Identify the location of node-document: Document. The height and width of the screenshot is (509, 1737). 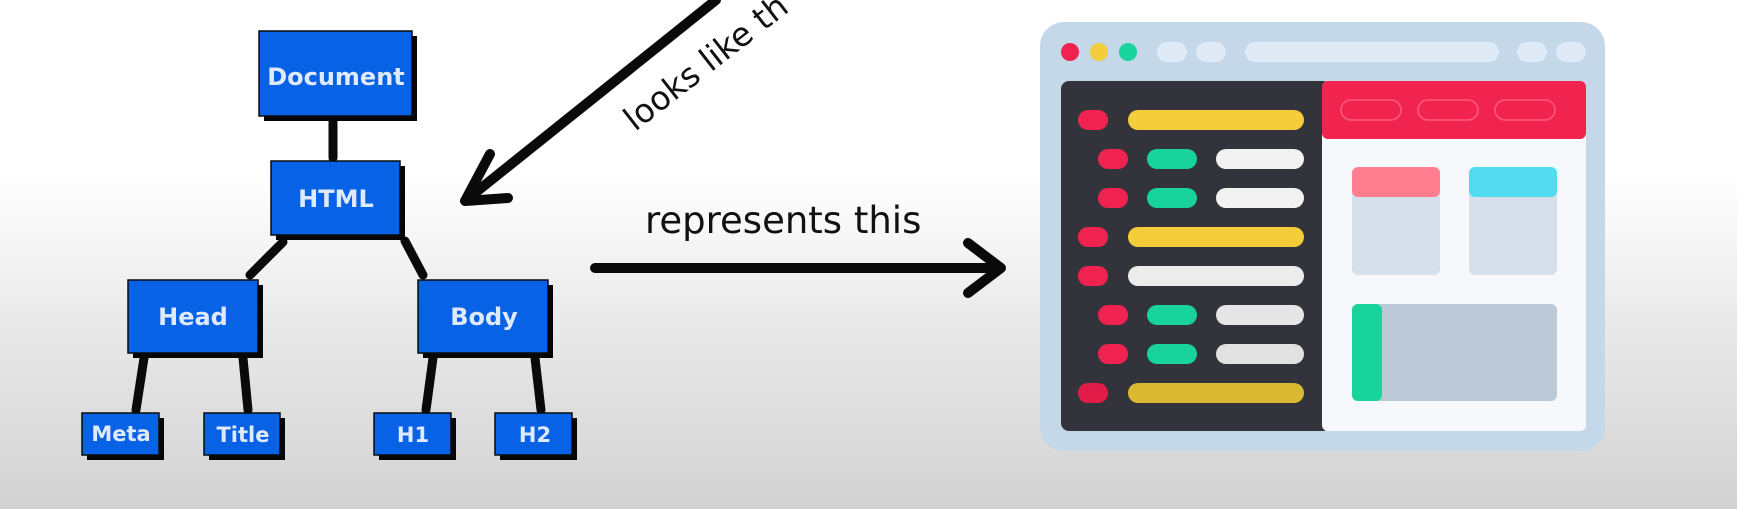
(337, 75).